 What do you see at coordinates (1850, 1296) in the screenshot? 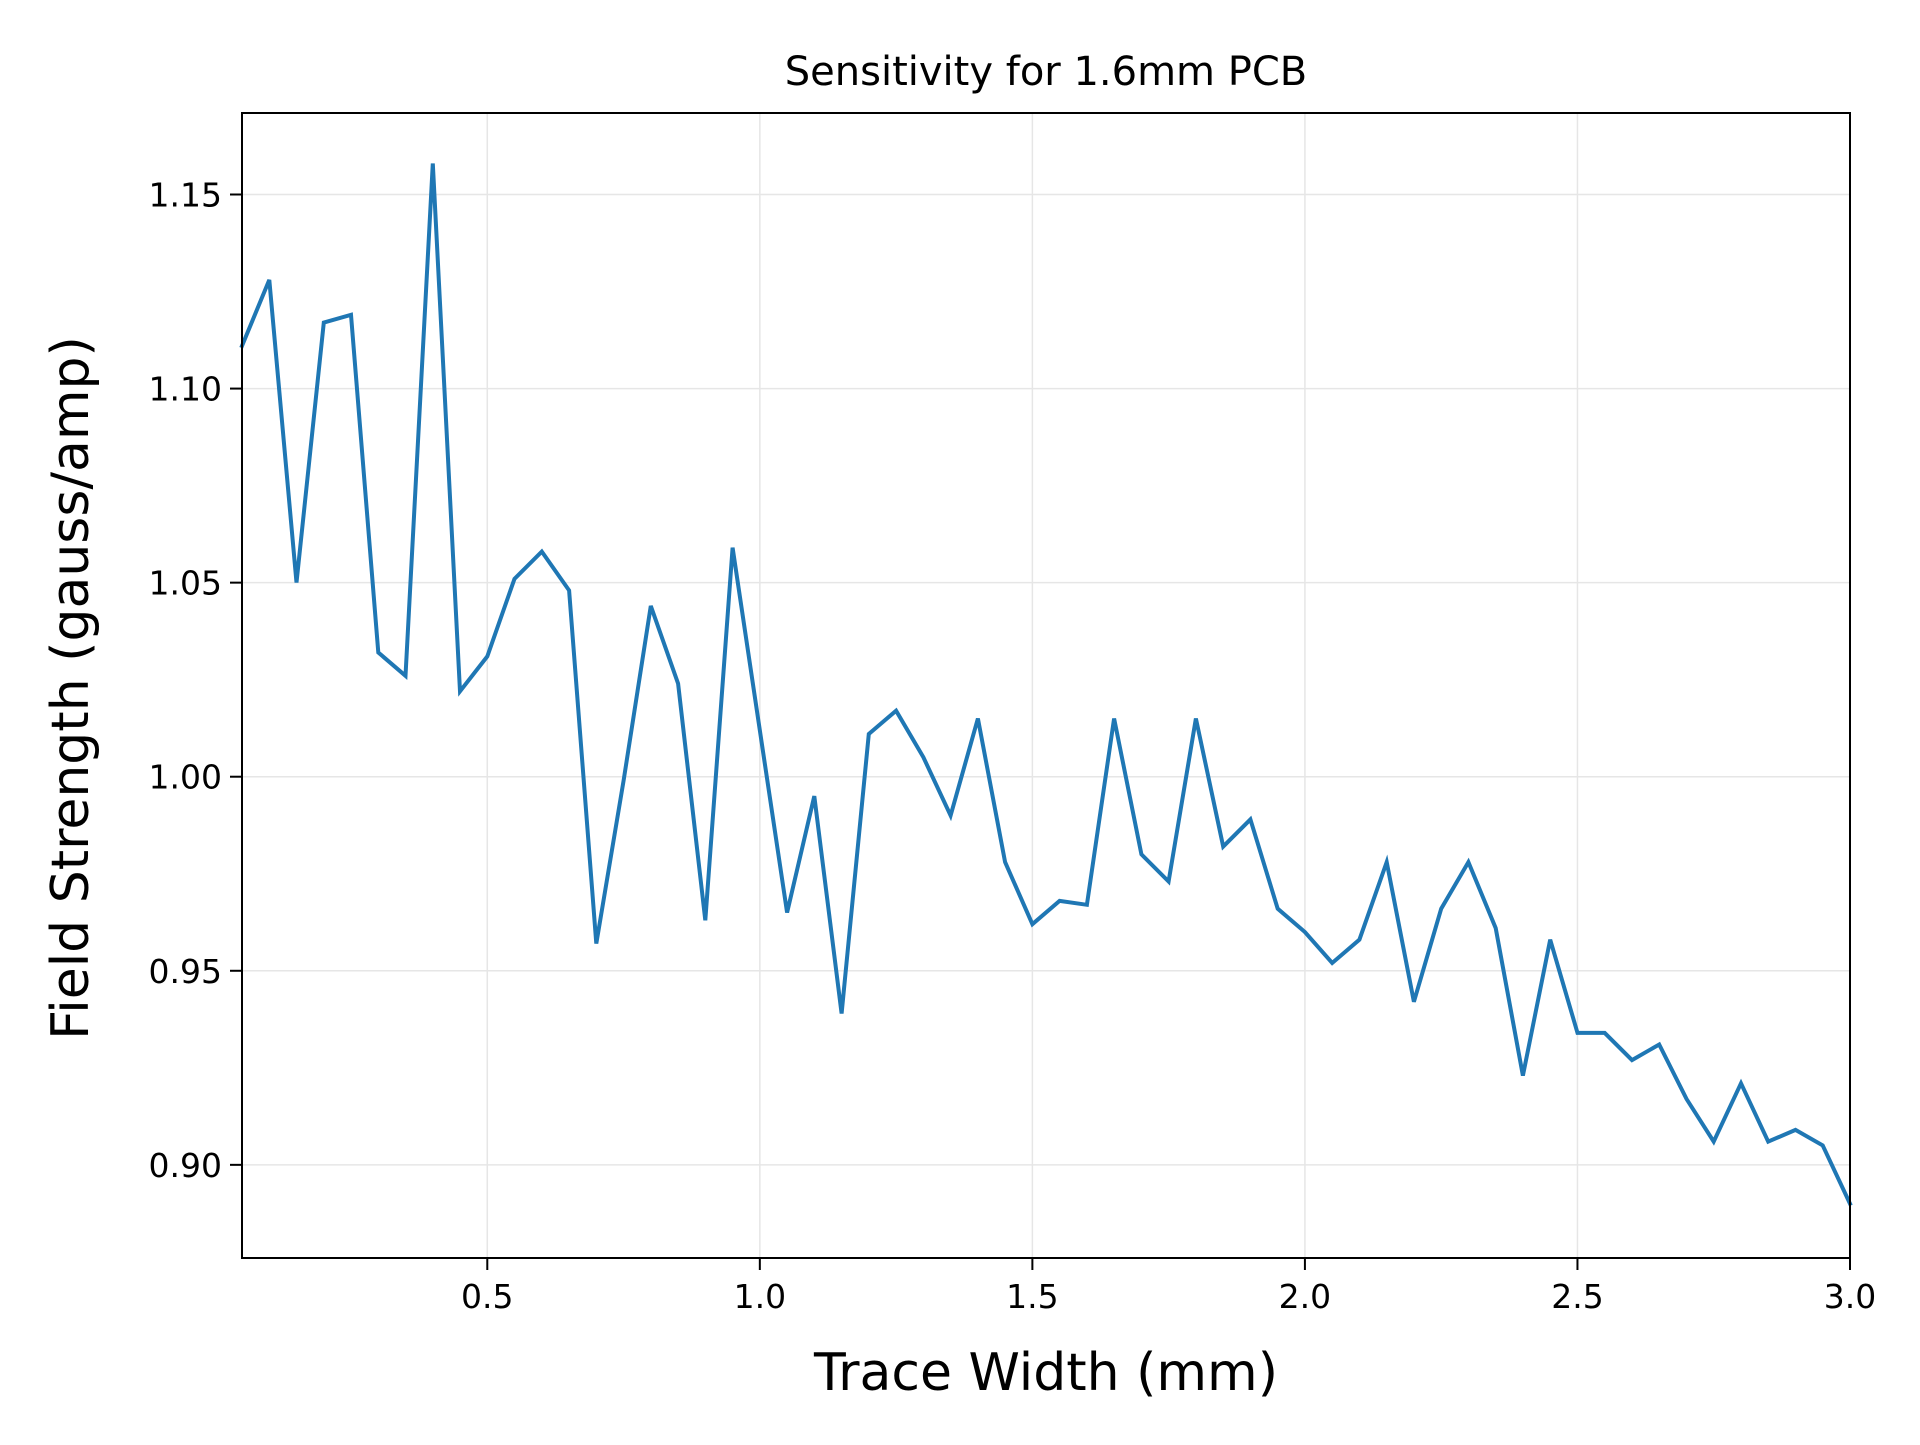
I see `x-tick-label: 3.0` at bounding box center [1850, 1296].